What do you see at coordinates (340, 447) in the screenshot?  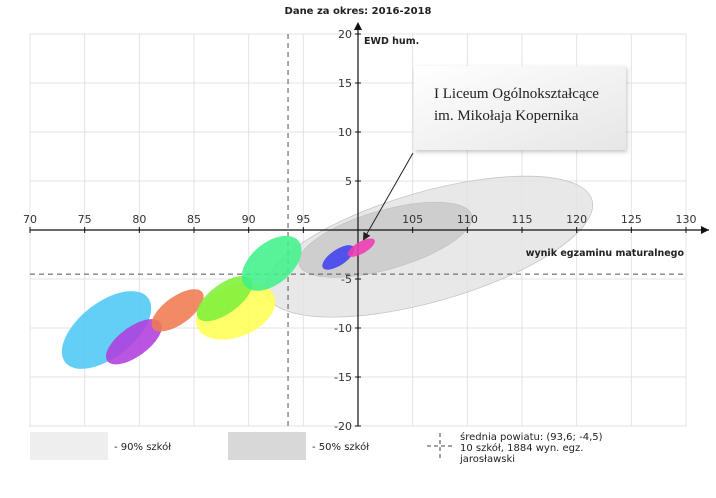 I see `legend-label-50: - 50% szkół` at bounding box center [340, 447].